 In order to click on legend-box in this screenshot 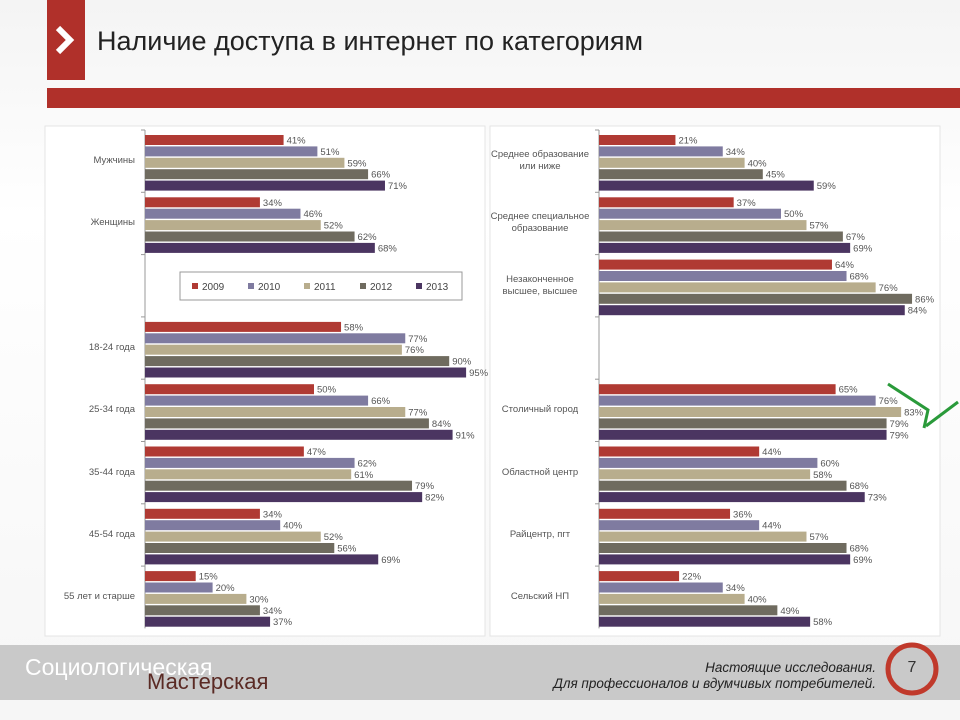, I will do `click(321, 286)`.